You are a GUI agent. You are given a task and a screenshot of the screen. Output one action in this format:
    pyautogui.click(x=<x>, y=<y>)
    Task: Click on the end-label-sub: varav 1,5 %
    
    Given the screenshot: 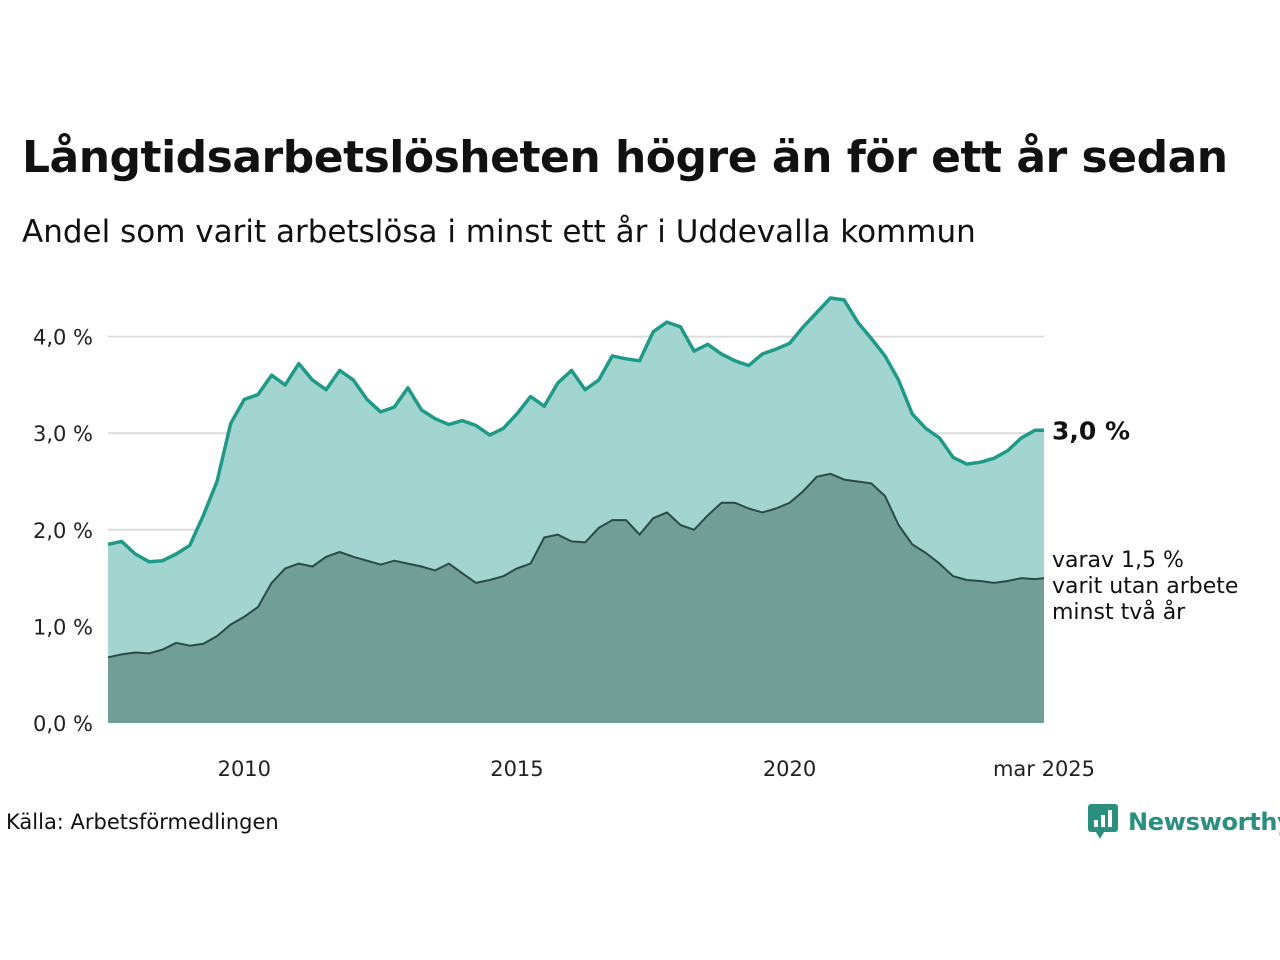 What is the action you would take?
    pyautogui.click(x=1118, y=560)
    